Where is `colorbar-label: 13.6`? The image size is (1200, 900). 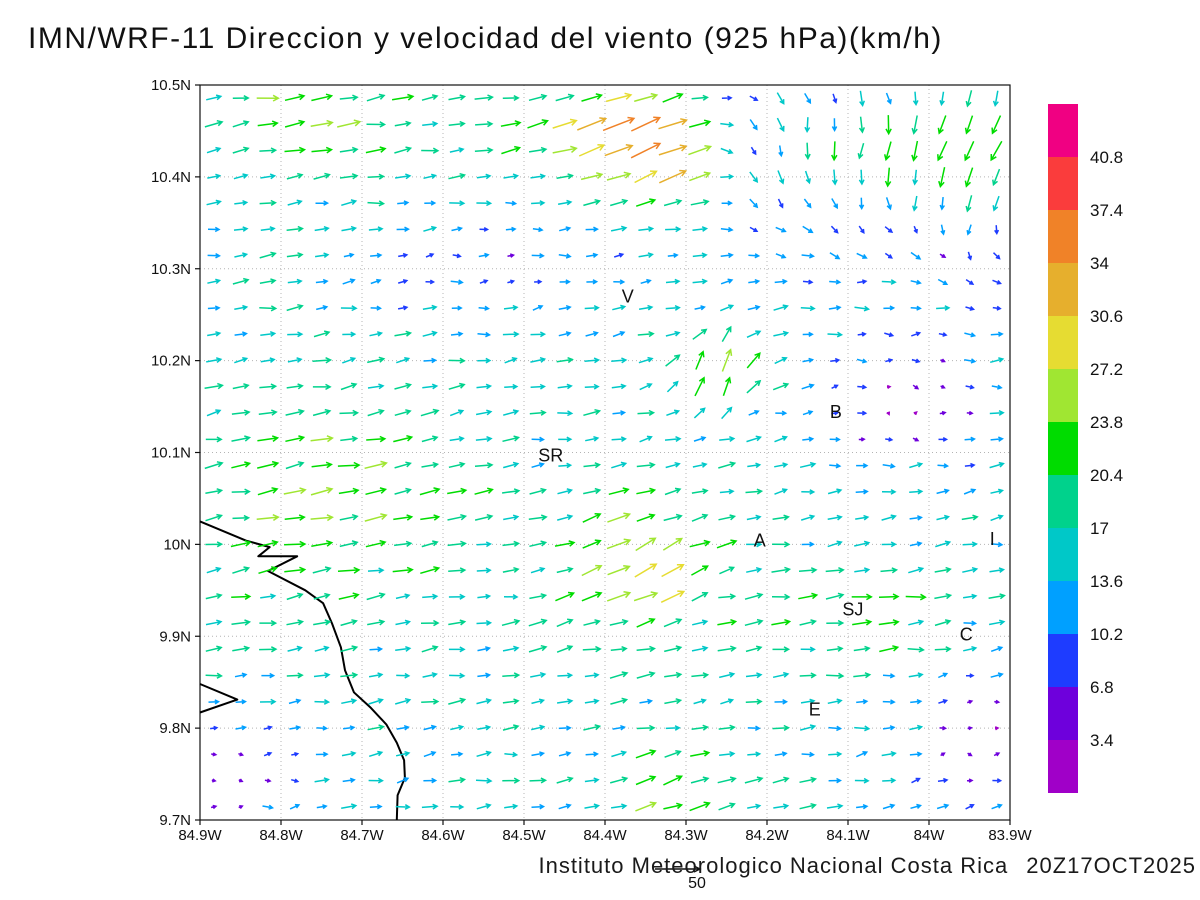 colorbar-label: 13.6 is located at coordinates (1106, 581).